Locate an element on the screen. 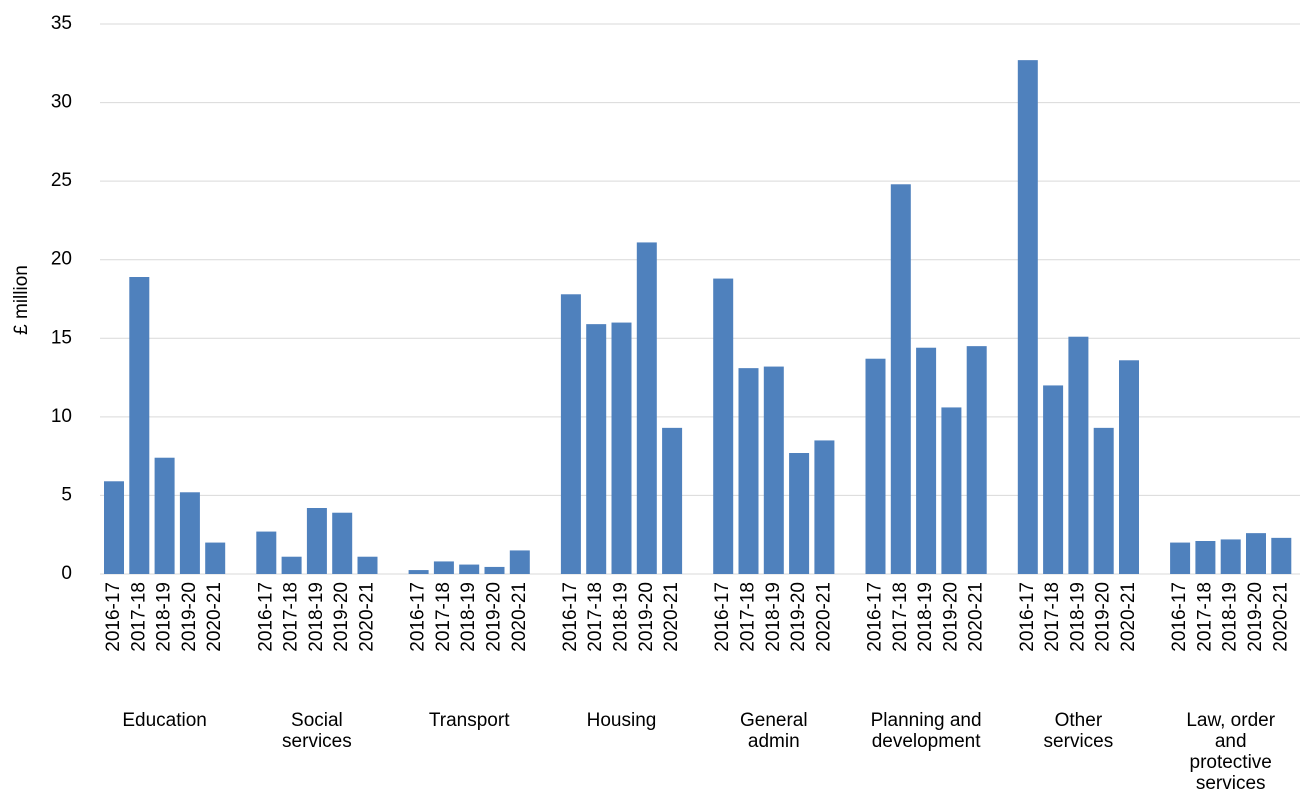  group-label: Education is located at coordinates (164, 720).